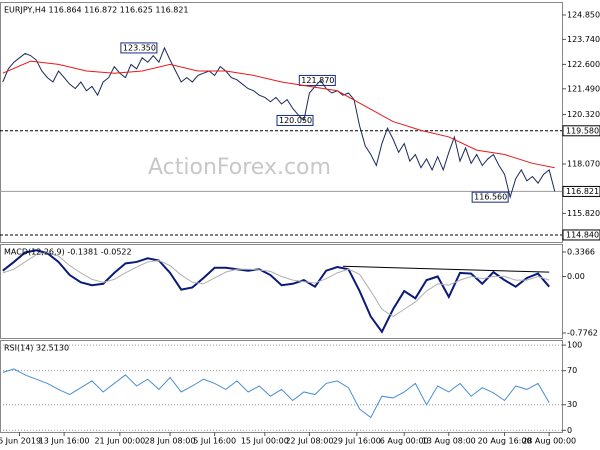 This screenshot has width=600, height=450. What do you see at coordinates (582, 332) in the screenshot?
I see `y-tick-label: -0.7762` at bounding box center [582, 332].